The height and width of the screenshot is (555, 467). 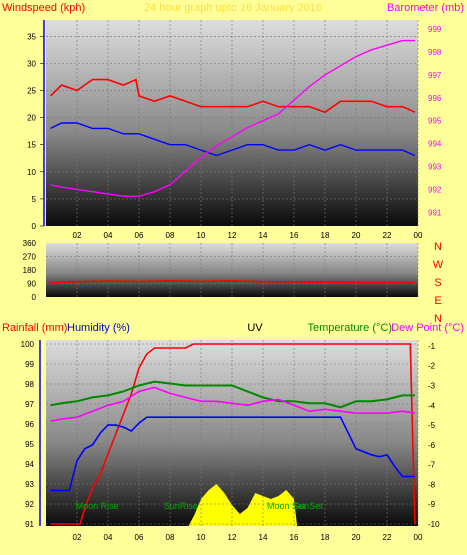 What do you see at coordinates (243, 505) in the screenshot?
I see `solar-area` at bounding box center [243, 505].